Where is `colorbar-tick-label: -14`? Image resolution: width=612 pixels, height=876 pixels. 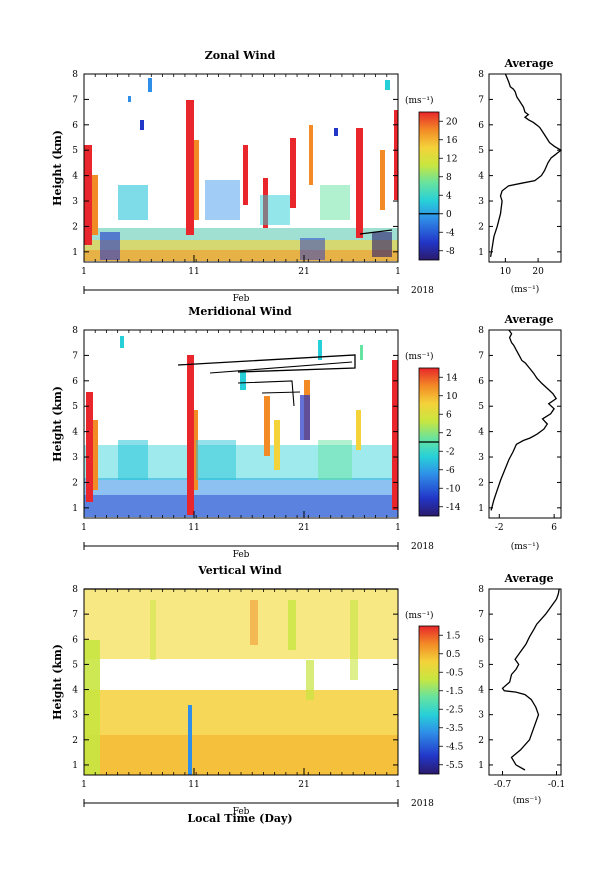
colorbar-tick-label: -14 is located at coordinates (453, 508).